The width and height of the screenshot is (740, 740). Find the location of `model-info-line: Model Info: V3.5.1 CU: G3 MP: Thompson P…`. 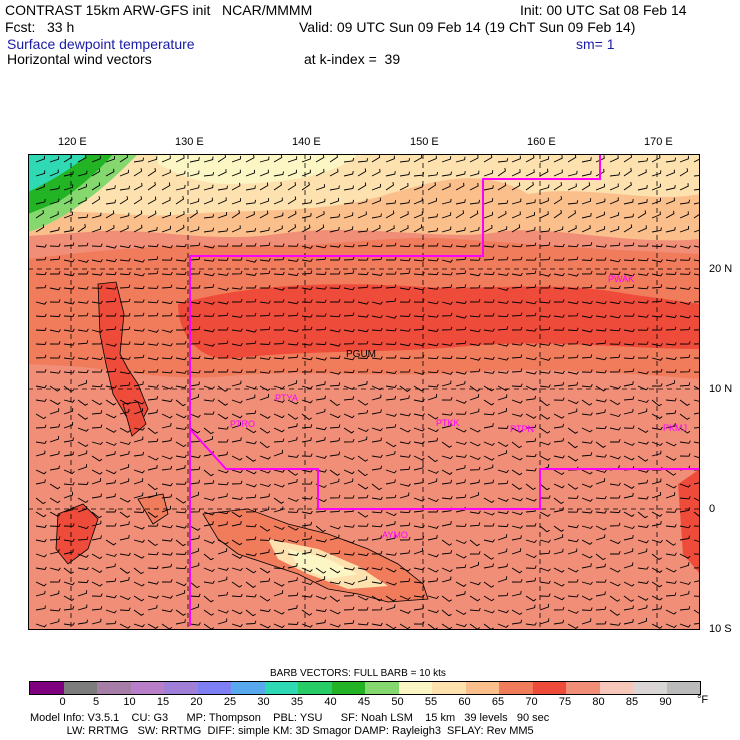

model-info-line: Model Info: V3.5.1 CU: G3 MP: Thompson P… is located at coordinates (290, 718).